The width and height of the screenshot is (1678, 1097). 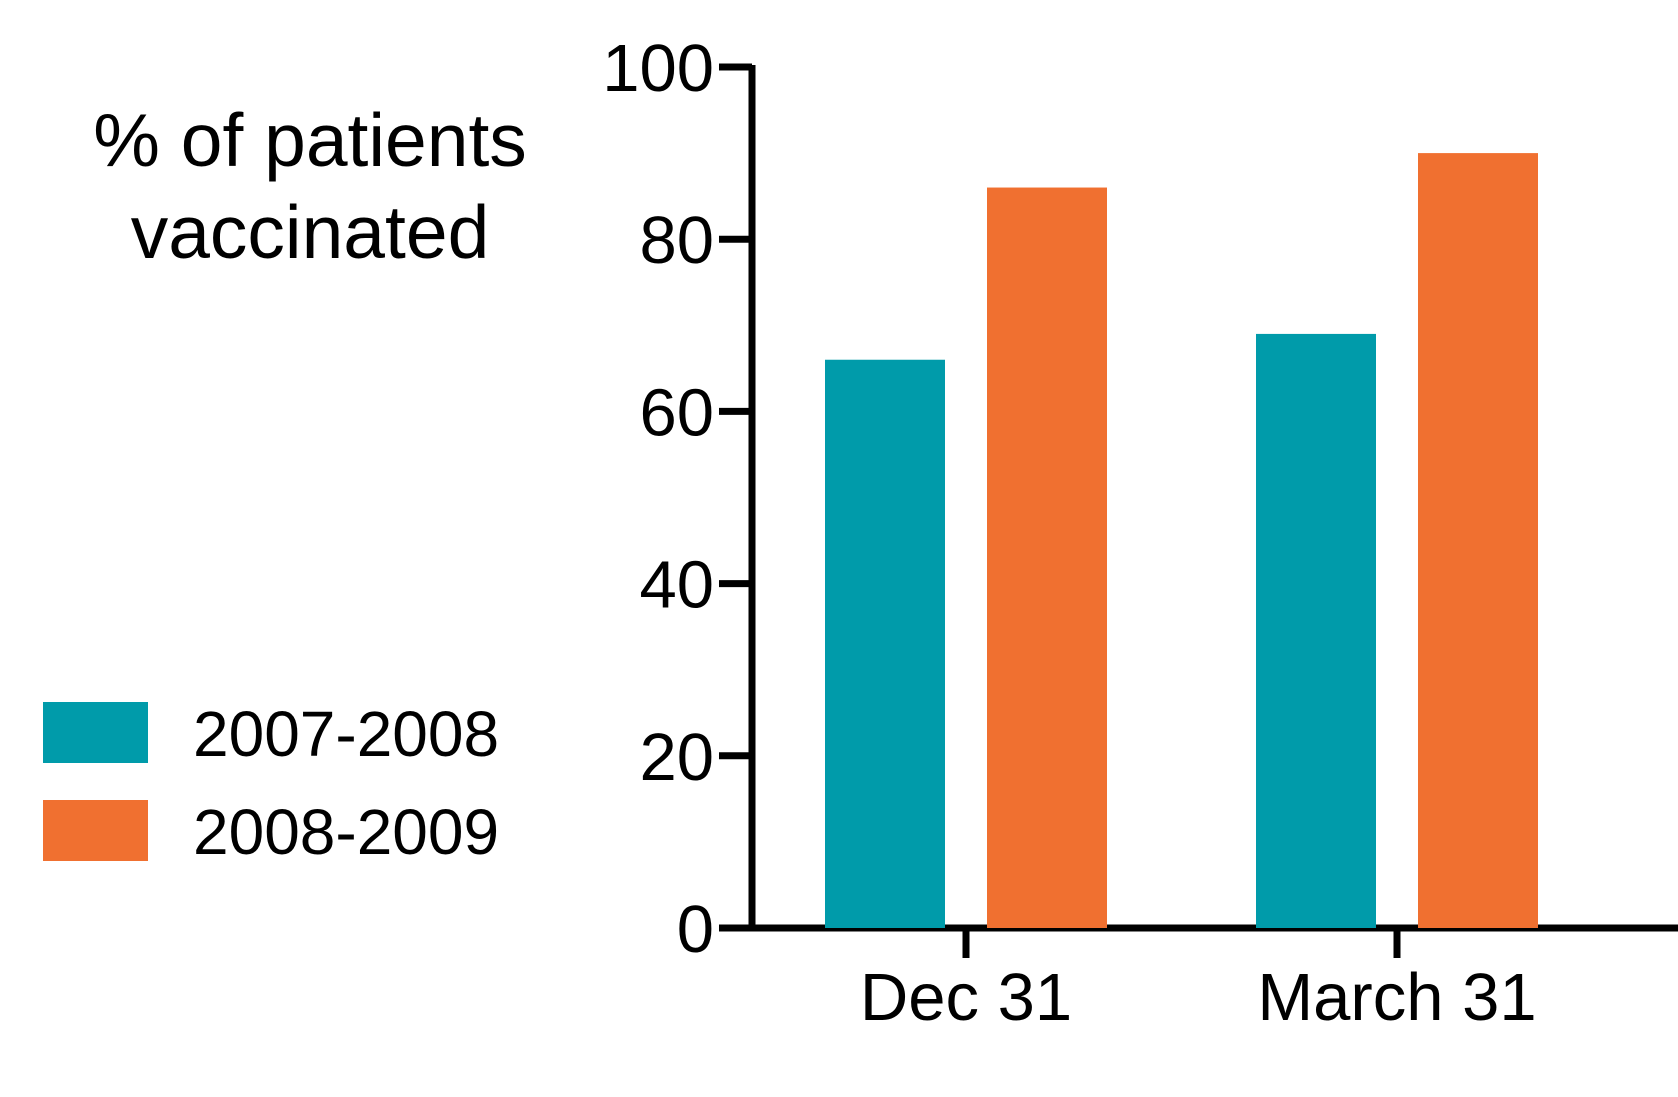 What do you see at coordinates (346, 734) in the screenshot?
I see `legend-label-series-1: 2007-2008` at bounding box center [346, 734].